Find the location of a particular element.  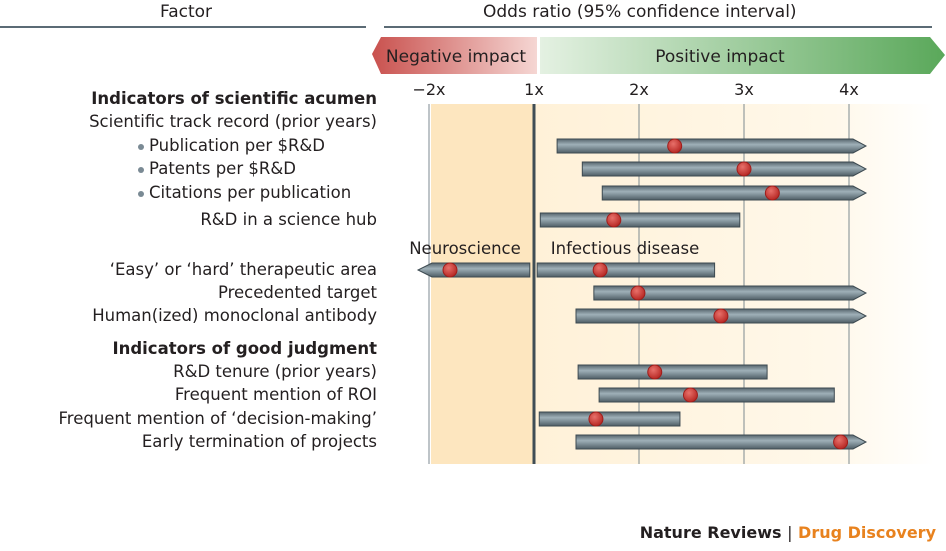

tick-label: 4x is located at coordinates (849, 89).